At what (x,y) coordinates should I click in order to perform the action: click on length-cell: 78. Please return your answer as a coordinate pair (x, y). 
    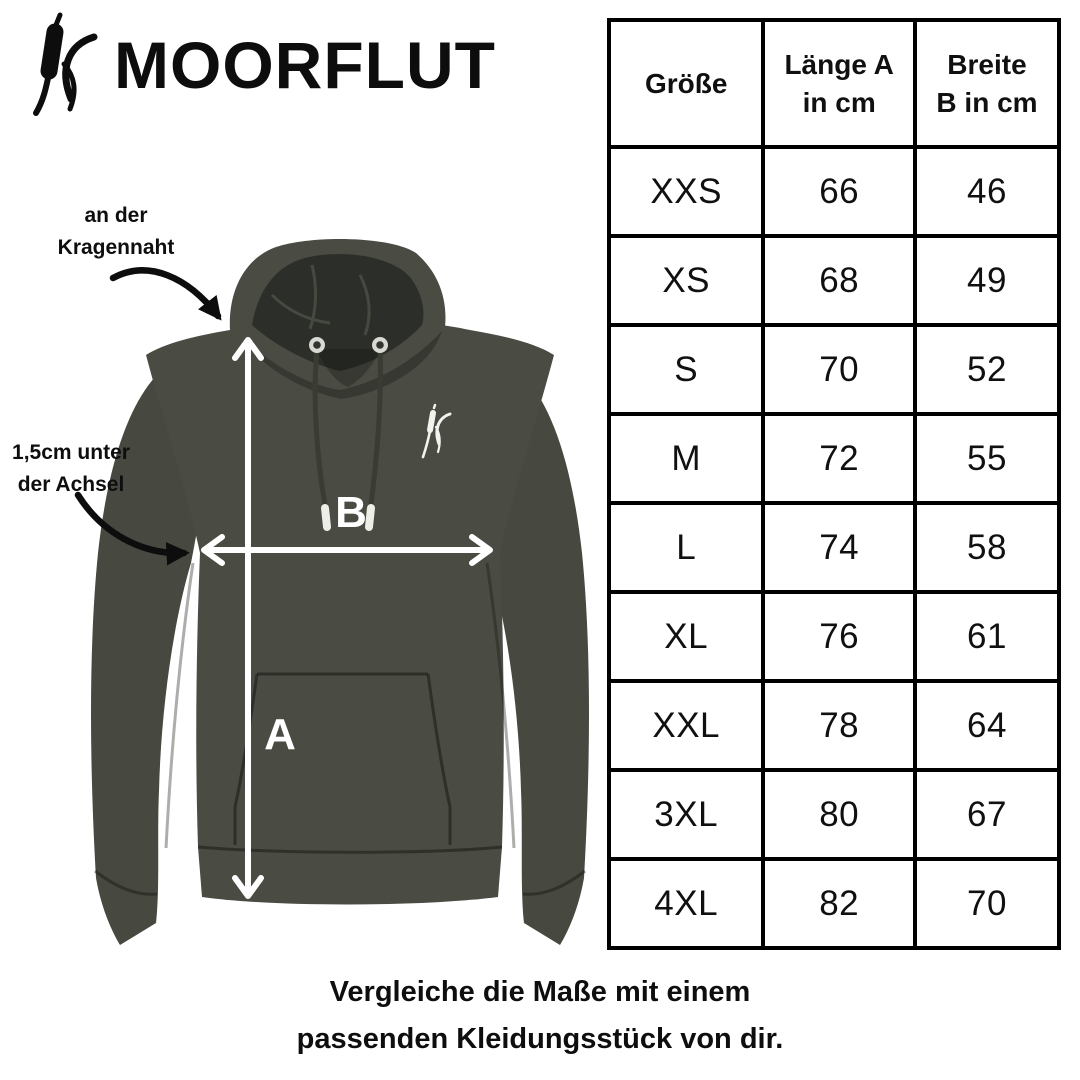
    Looking at the image, I should click on (839, 725).